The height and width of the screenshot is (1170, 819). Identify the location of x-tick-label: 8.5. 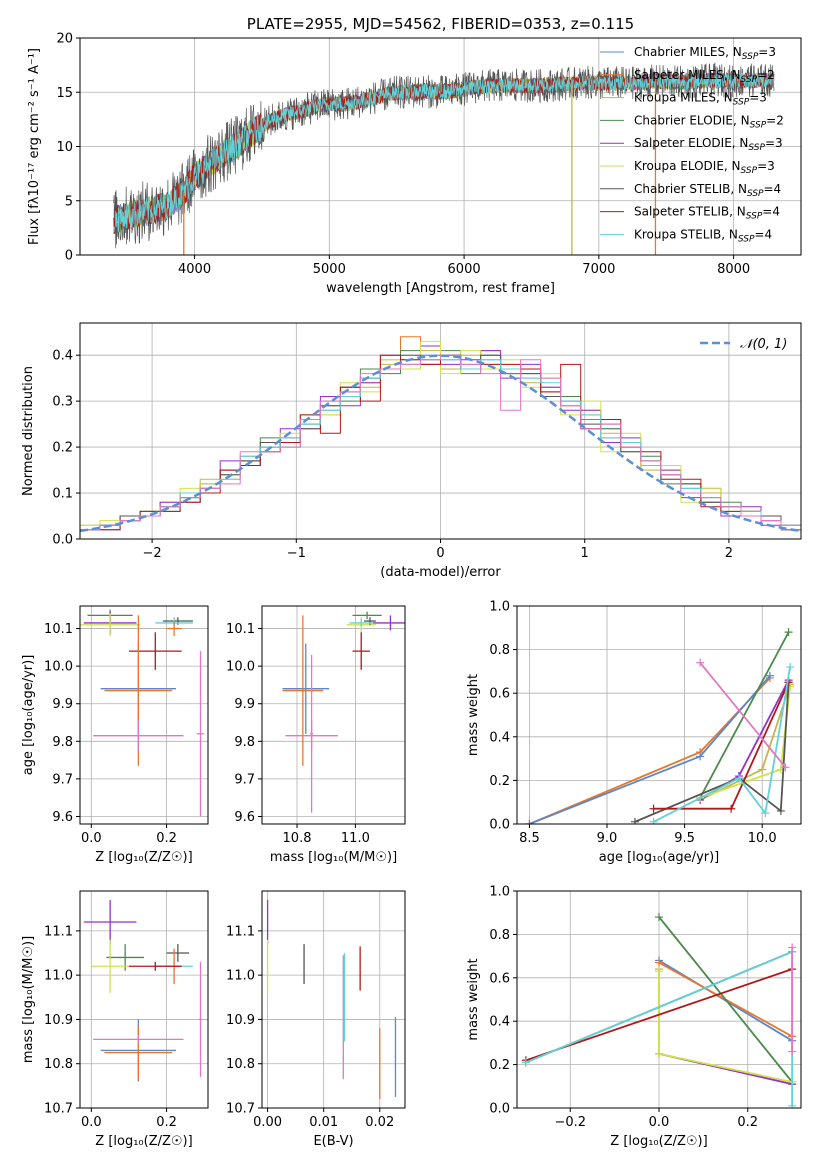
(529, 838).